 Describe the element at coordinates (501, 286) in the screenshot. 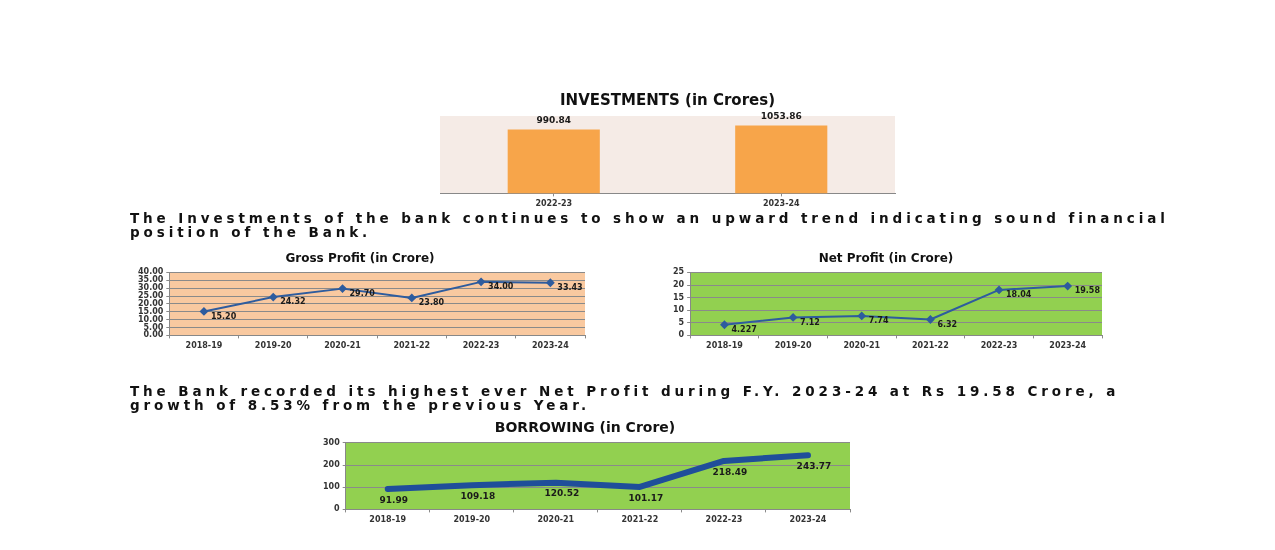

I see `data-label: 34.00` at that location.